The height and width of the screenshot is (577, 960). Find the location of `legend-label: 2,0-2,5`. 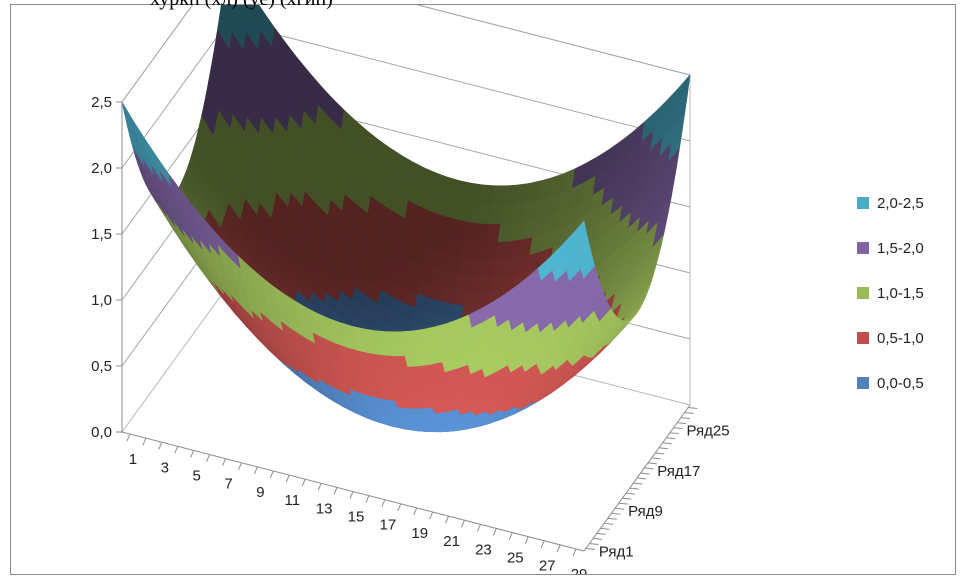

legend-label: 2,0-2,5 is located at coordinates (900, 203).